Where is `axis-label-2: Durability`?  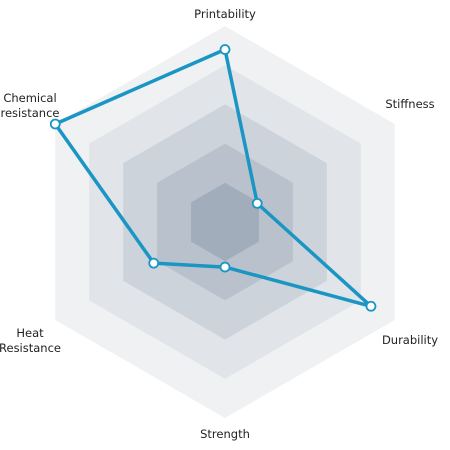 axis-label-2: Durability is located at coordinates (410, 340).